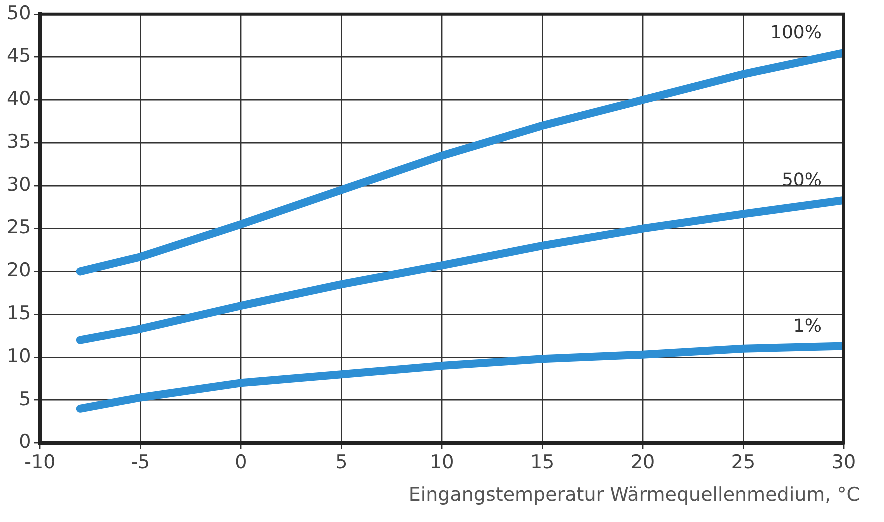 The height and width of the screenshot is (522, 884). What do you see at coordinates (19, 141) in the screenshot?
I see `y-tick-label: 35` at bounding box center [19, 141].